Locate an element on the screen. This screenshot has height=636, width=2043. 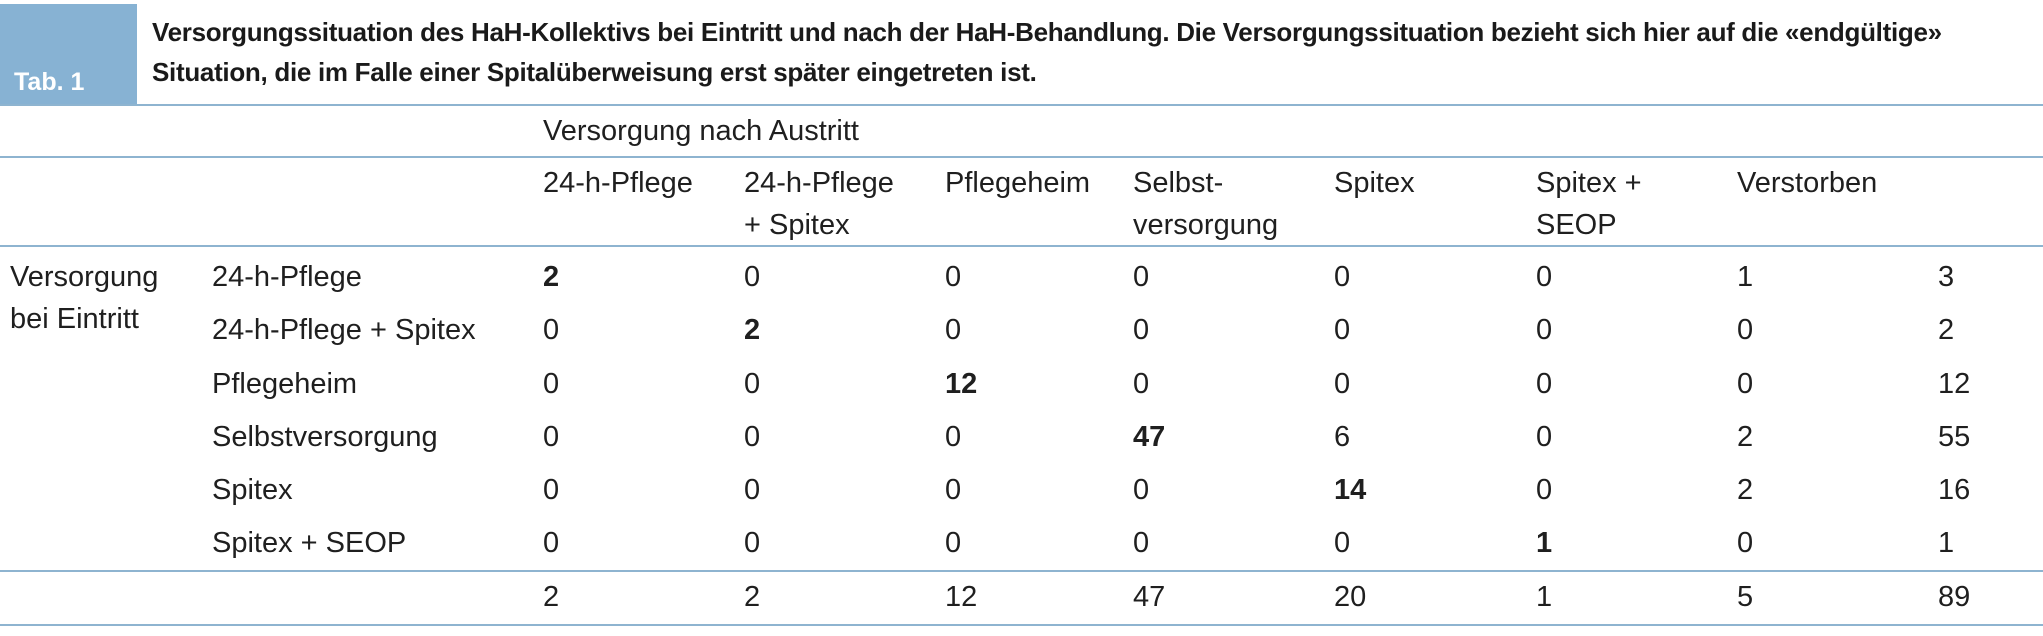
rule-below-group is located at coordinates (1021, 157).